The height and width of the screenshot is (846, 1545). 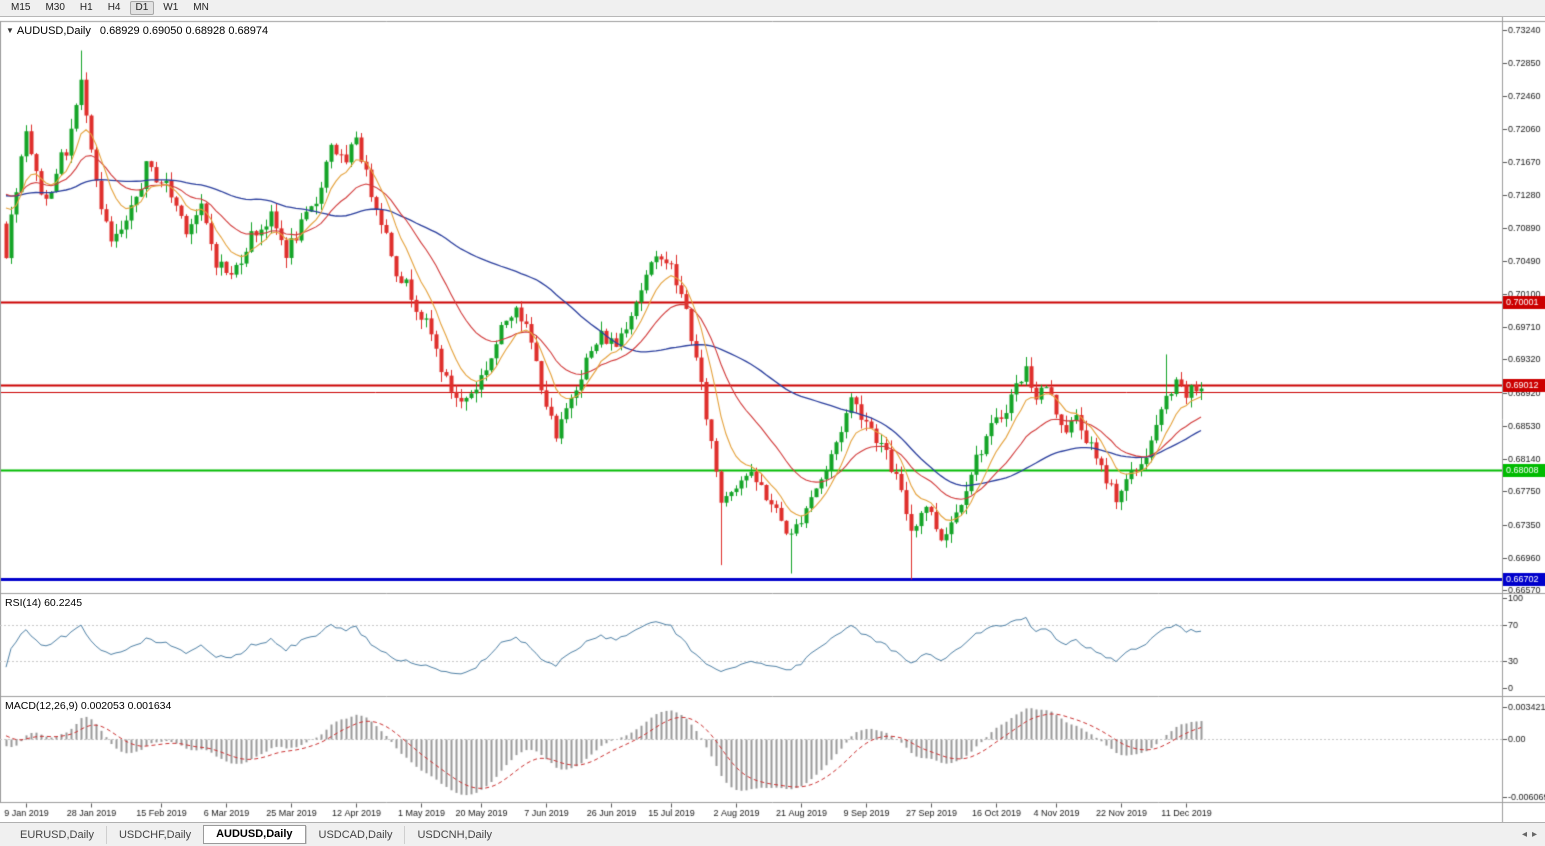 I want to click on tab-scroll-left-icon: ◂, so click(x=1524, y=834).